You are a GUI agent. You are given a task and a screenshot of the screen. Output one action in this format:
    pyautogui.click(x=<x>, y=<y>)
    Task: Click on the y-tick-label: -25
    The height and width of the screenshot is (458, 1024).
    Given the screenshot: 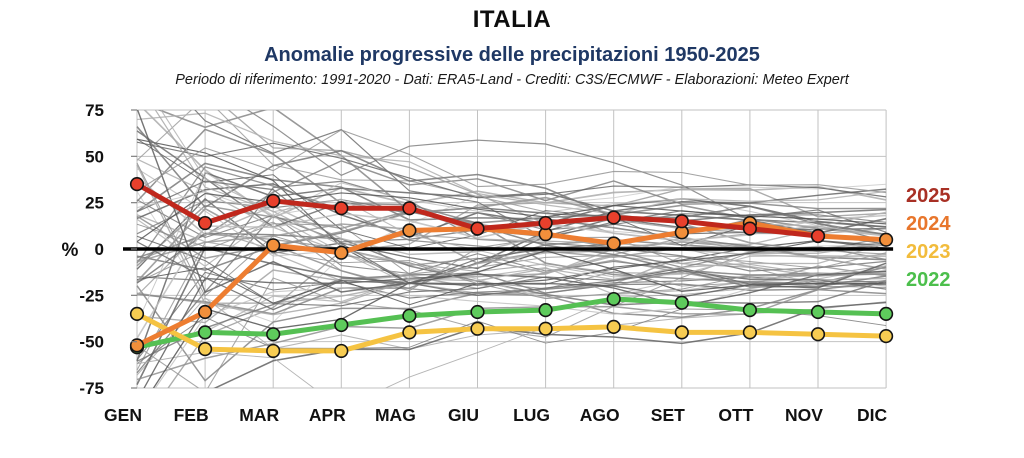 What is the action you would take?
    pyautogui.click(x=91, y=295)
    